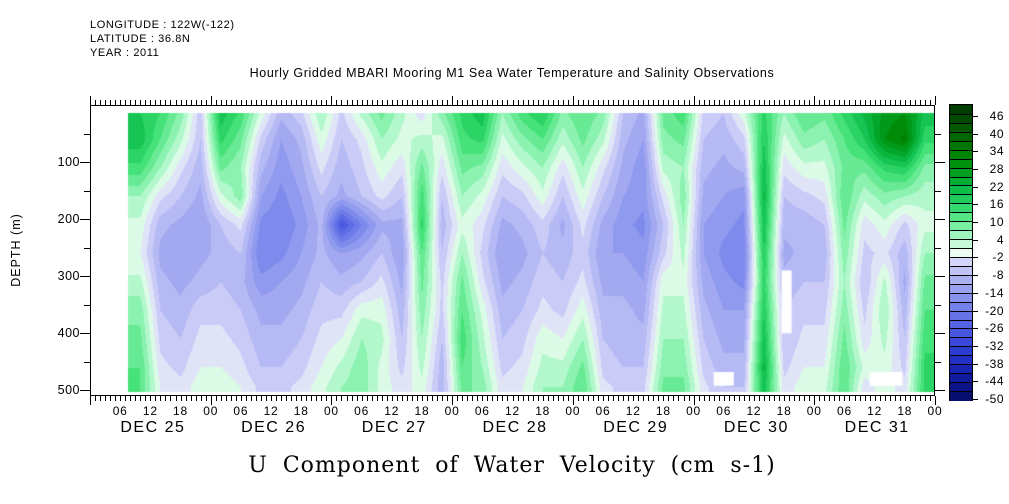 The image size is (1009, 504). I want to click on colorbar-tick, so click(975, 222).